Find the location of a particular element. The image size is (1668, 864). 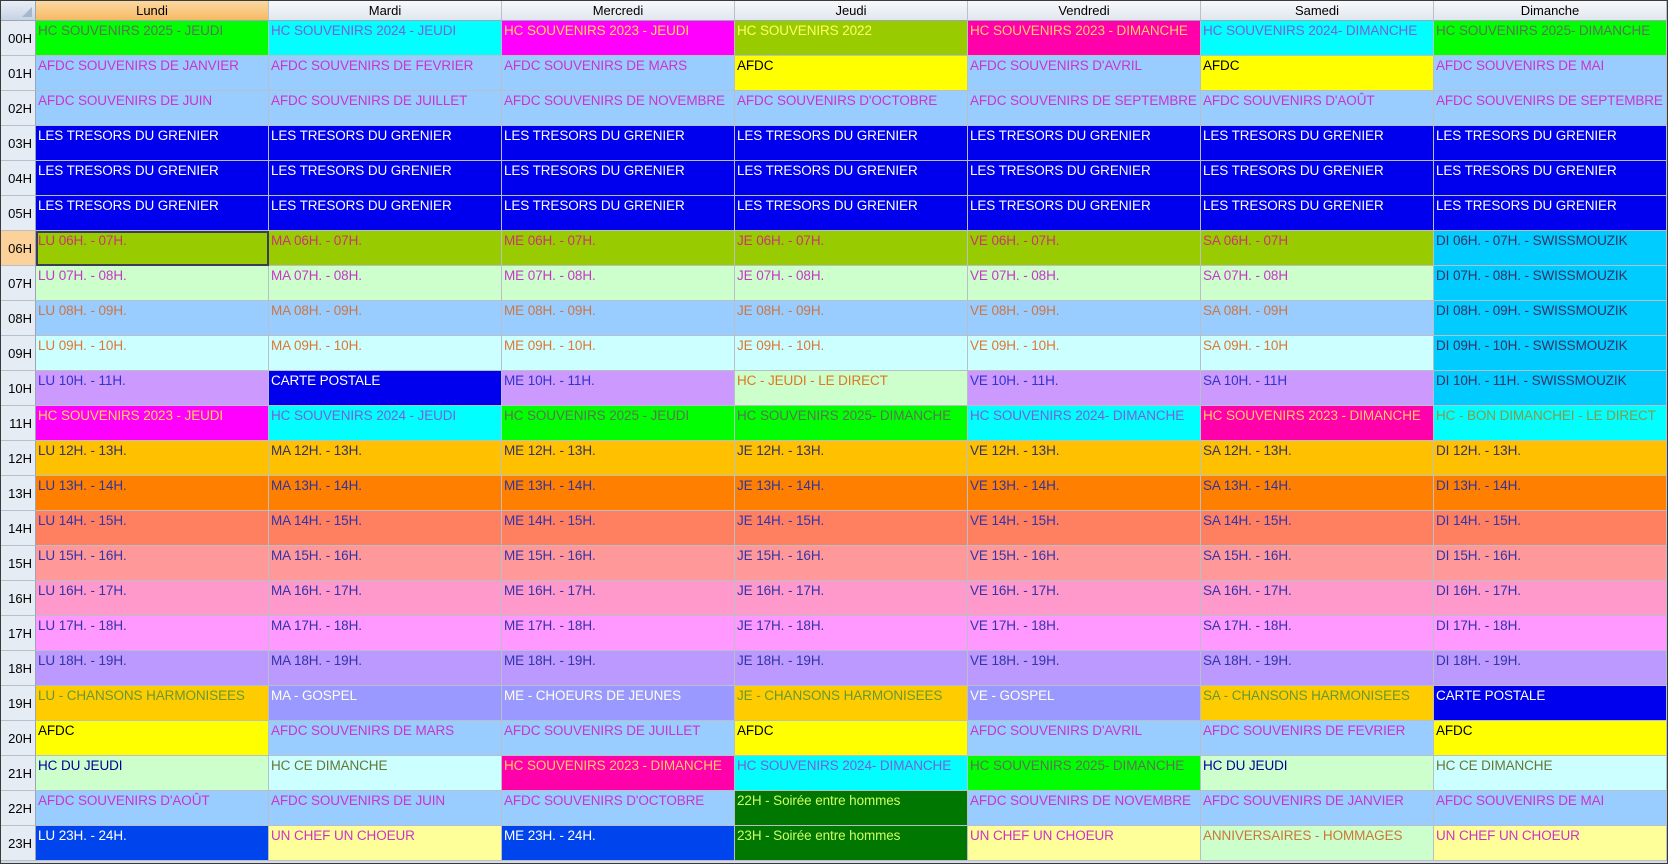

schedule-cell: HC SOUVENIRS 2023 - DIMANCHE is located at coordinates (1317, 423).